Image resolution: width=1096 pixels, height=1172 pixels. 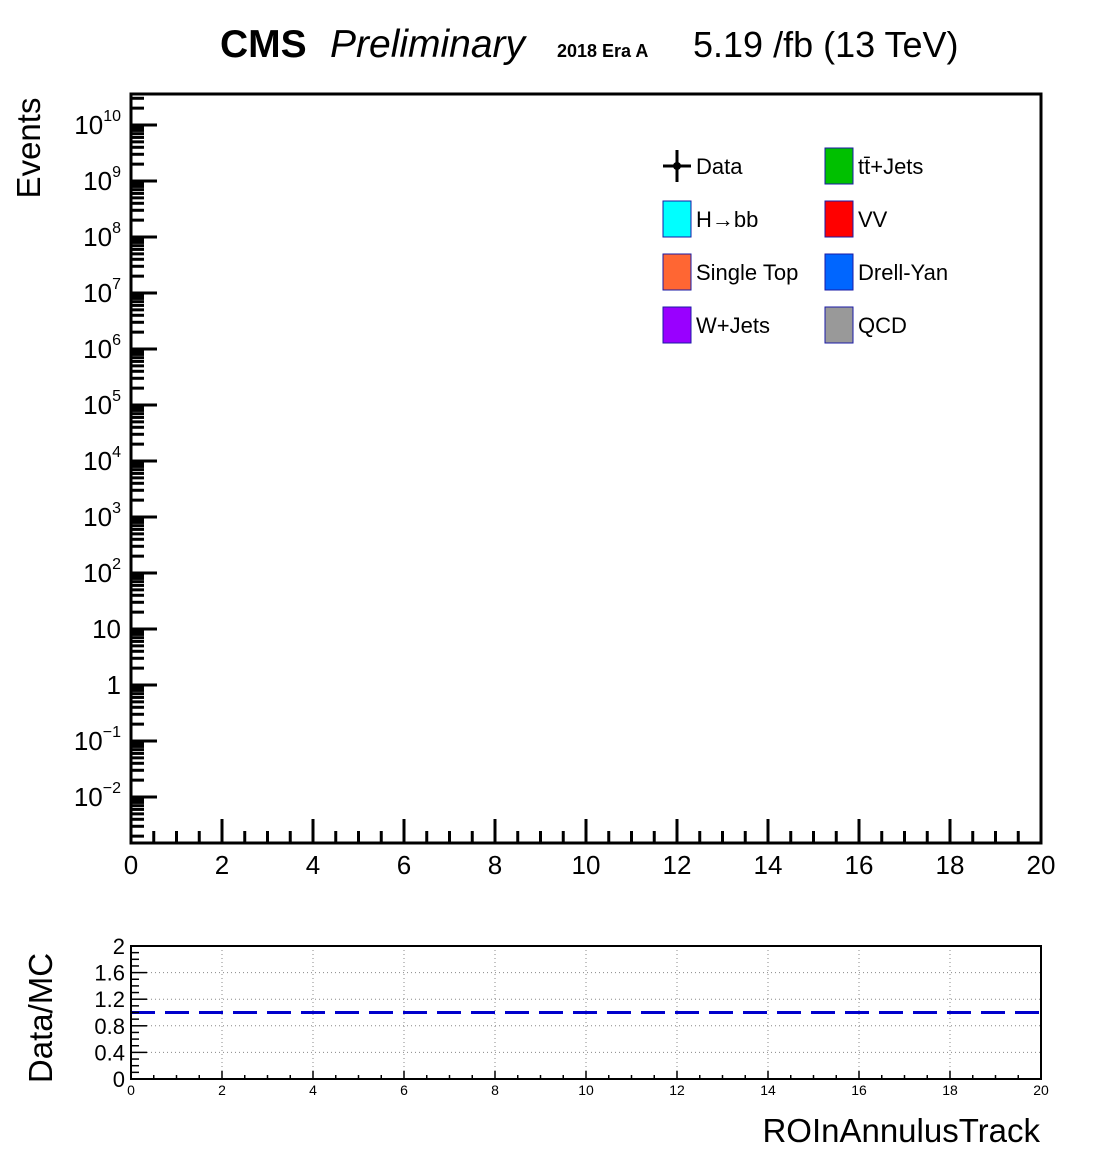 What do you see at coordinates (586, 1075) in the screenshot?
I see `ratio-x-ticks` at bounding box center [586, 1075].